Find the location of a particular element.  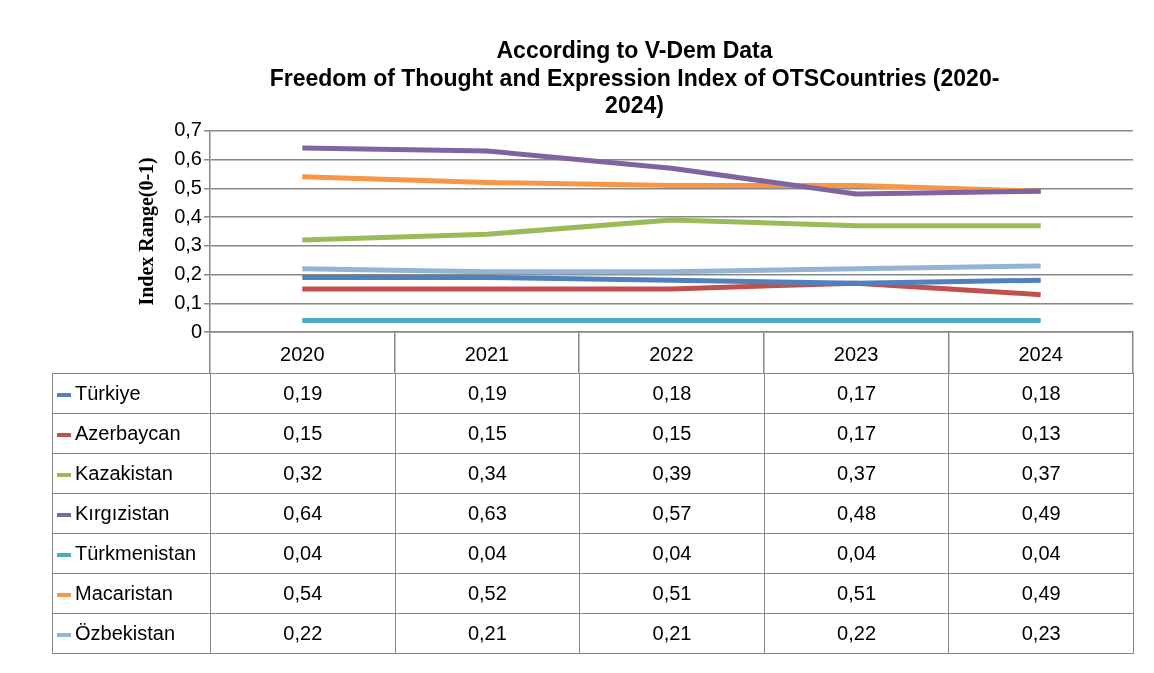

data-label: 0,52 is located at coordinates (487, 593).